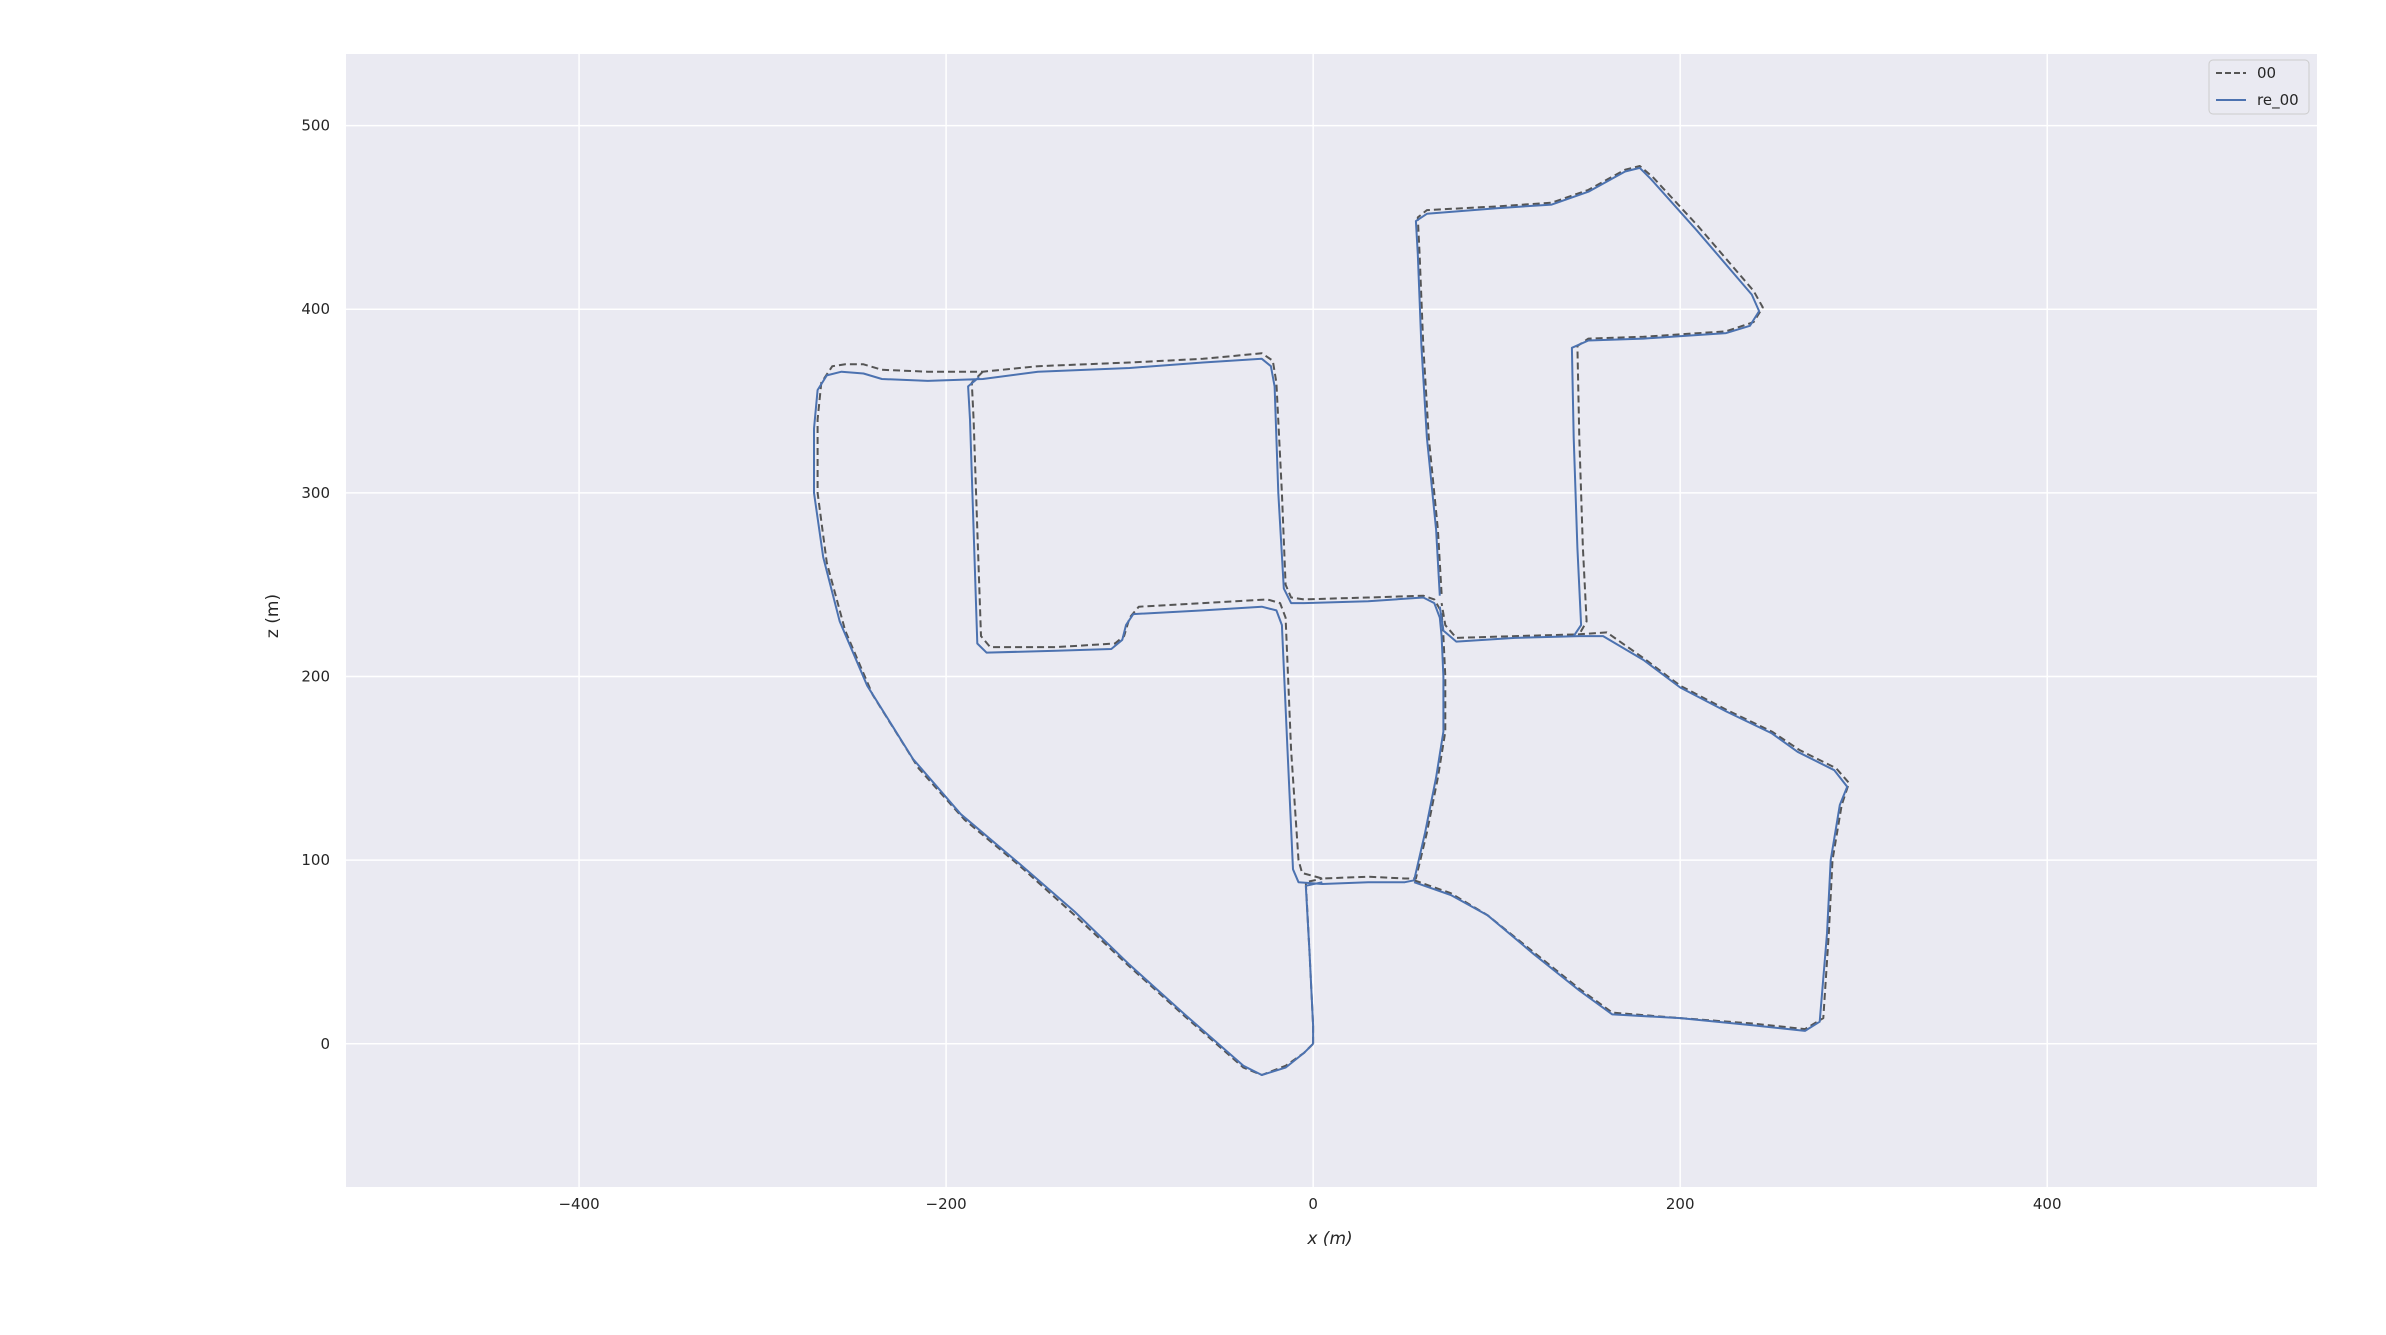 This screenshot has height=1335, width=2386. I want to click on x-tick-labels: −400 −200 0 200 400, so click(1309, 1204).